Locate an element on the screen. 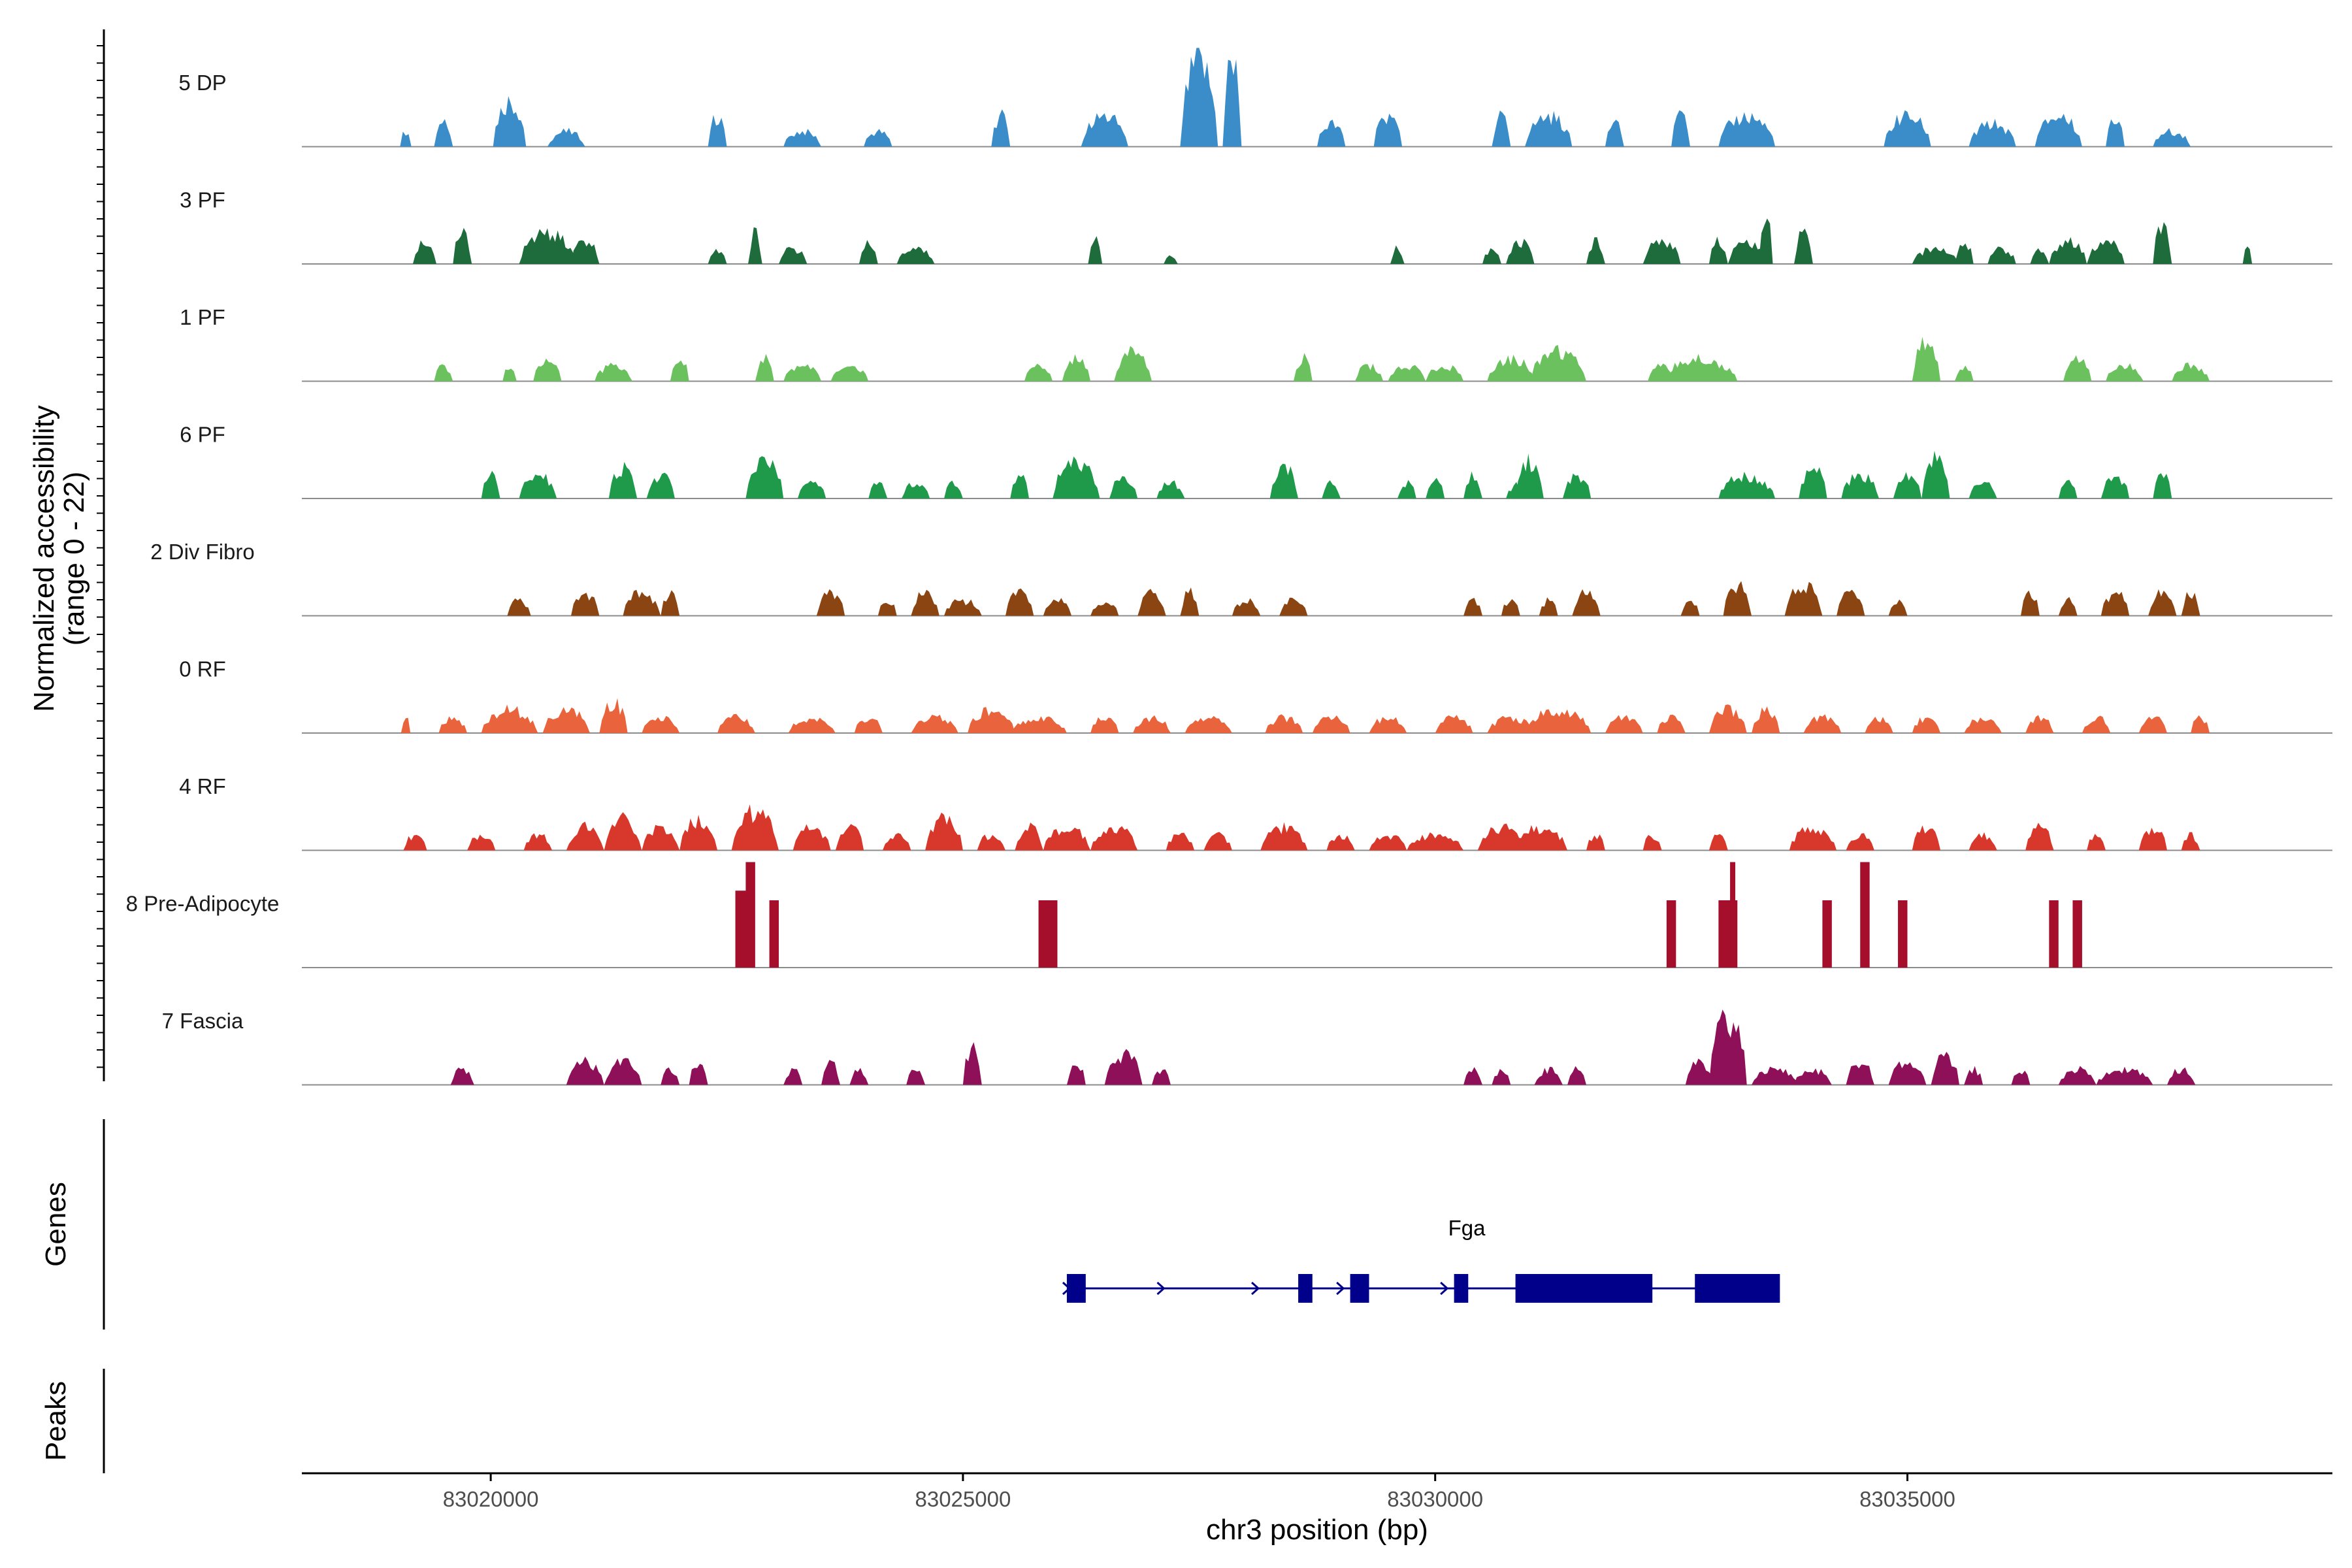 Image resolution: width=2352 pixels, height=1568 pixels. strand-arrow is located at coordinates (1340, 1288).